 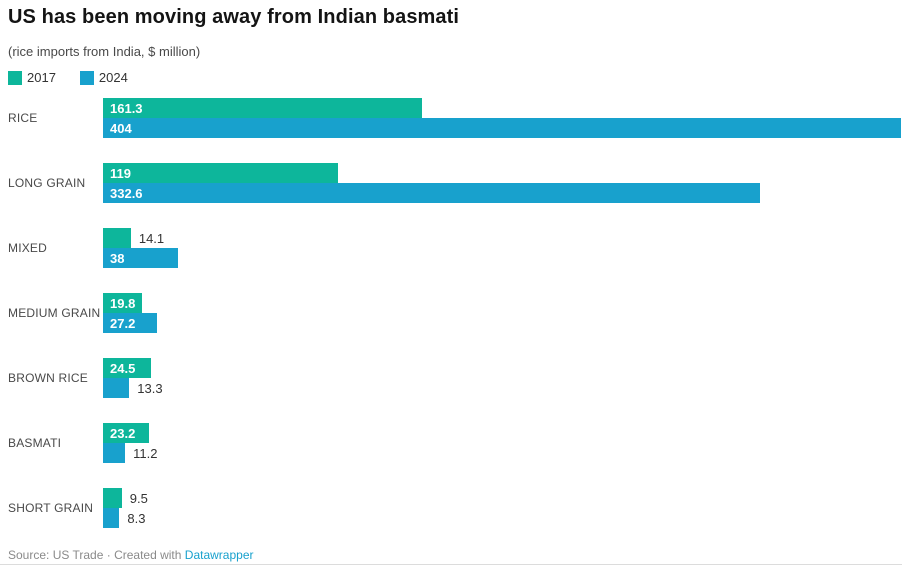 What do you see at coordinates (125, 498) in the screenshot?
I see `bar-2017: 9.5` at bounding box center [125, 498].